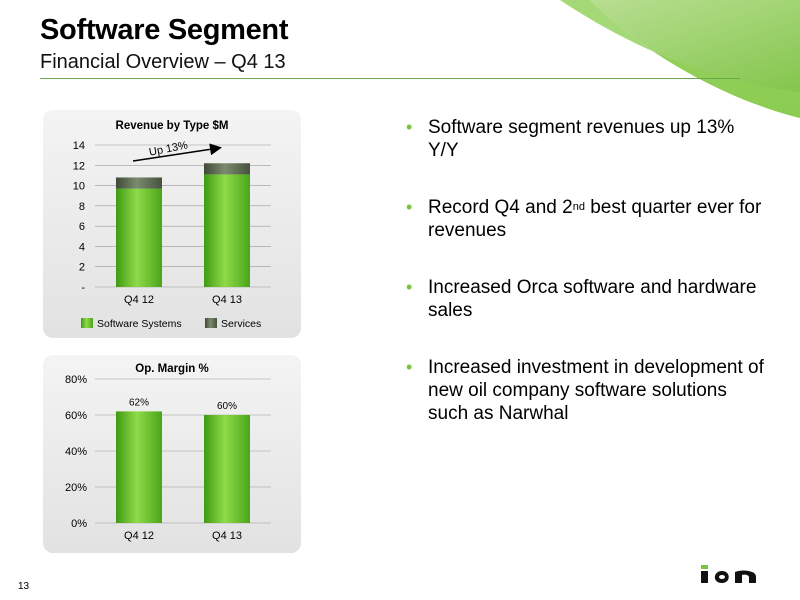 The width and height of the screenshot is (800, 600). I want to click on bullet-text: best quarter ever for revenues, so click(595, 219).